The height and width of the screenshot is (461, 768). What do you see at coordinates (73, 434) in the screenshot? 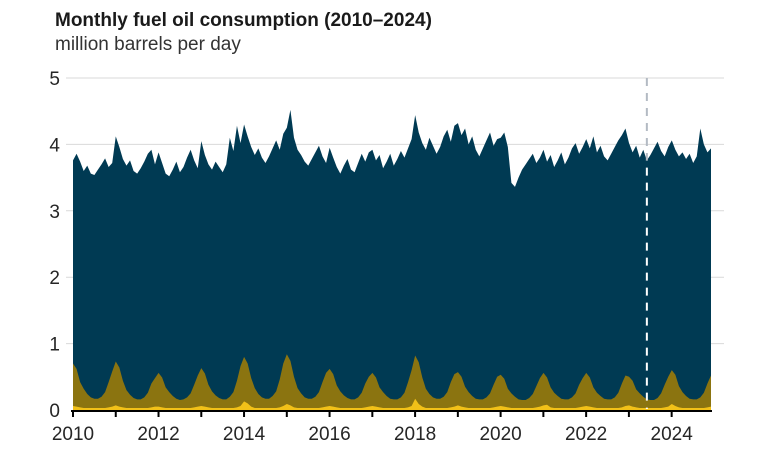
I see `x-tick-label-2010: 2010` at bounding box center [73, 434].